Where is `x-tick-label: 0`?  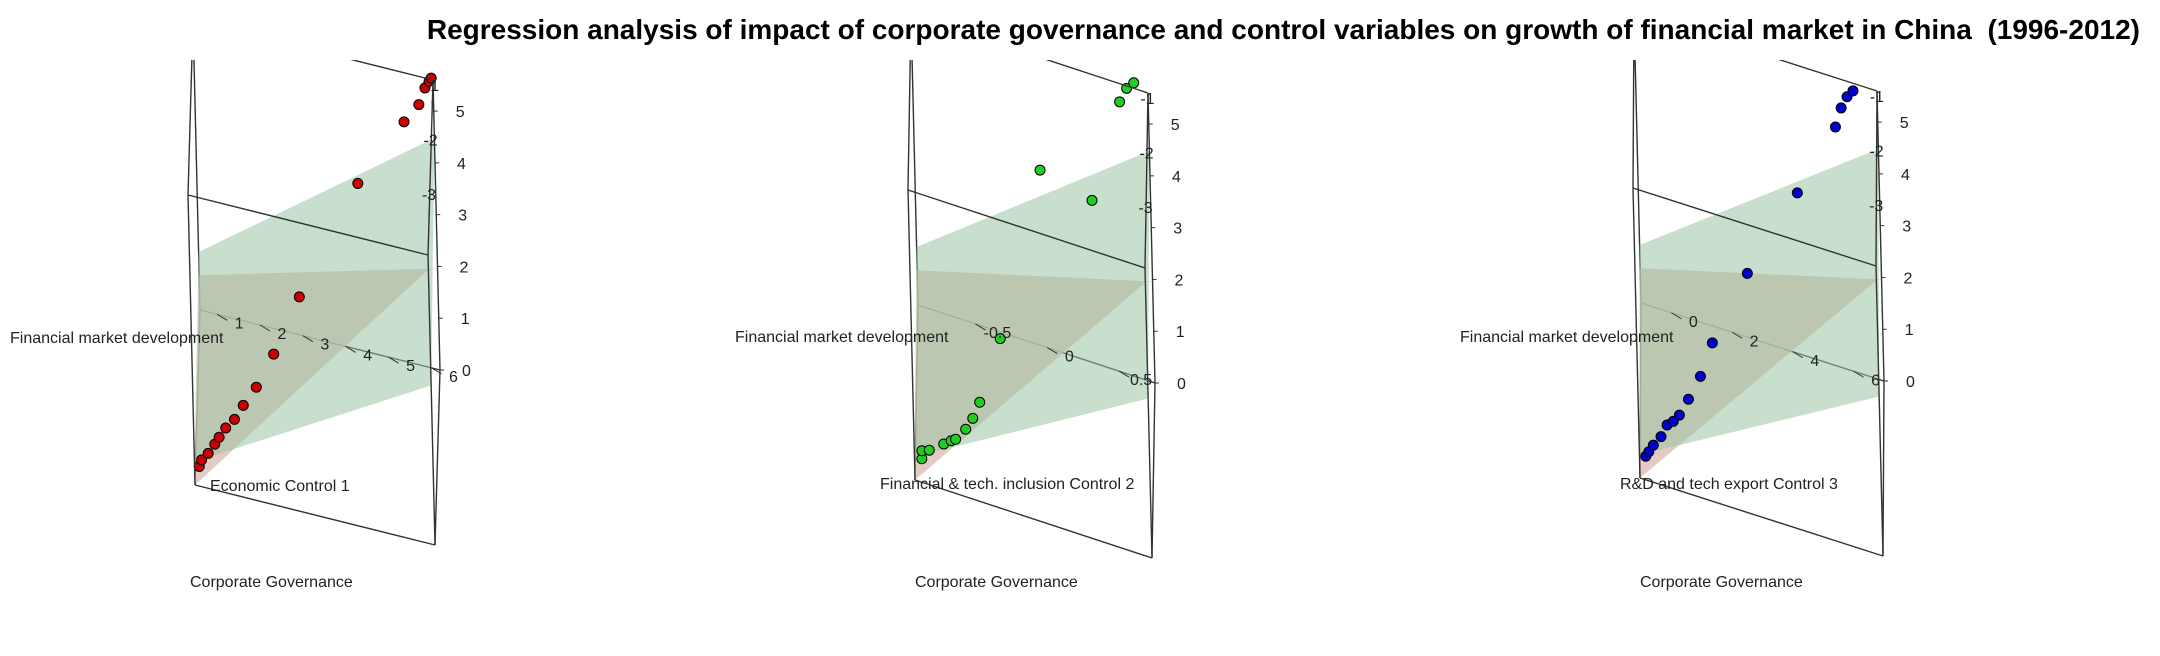 x-tick-label: 0 is located at coordinates (1069, 357).